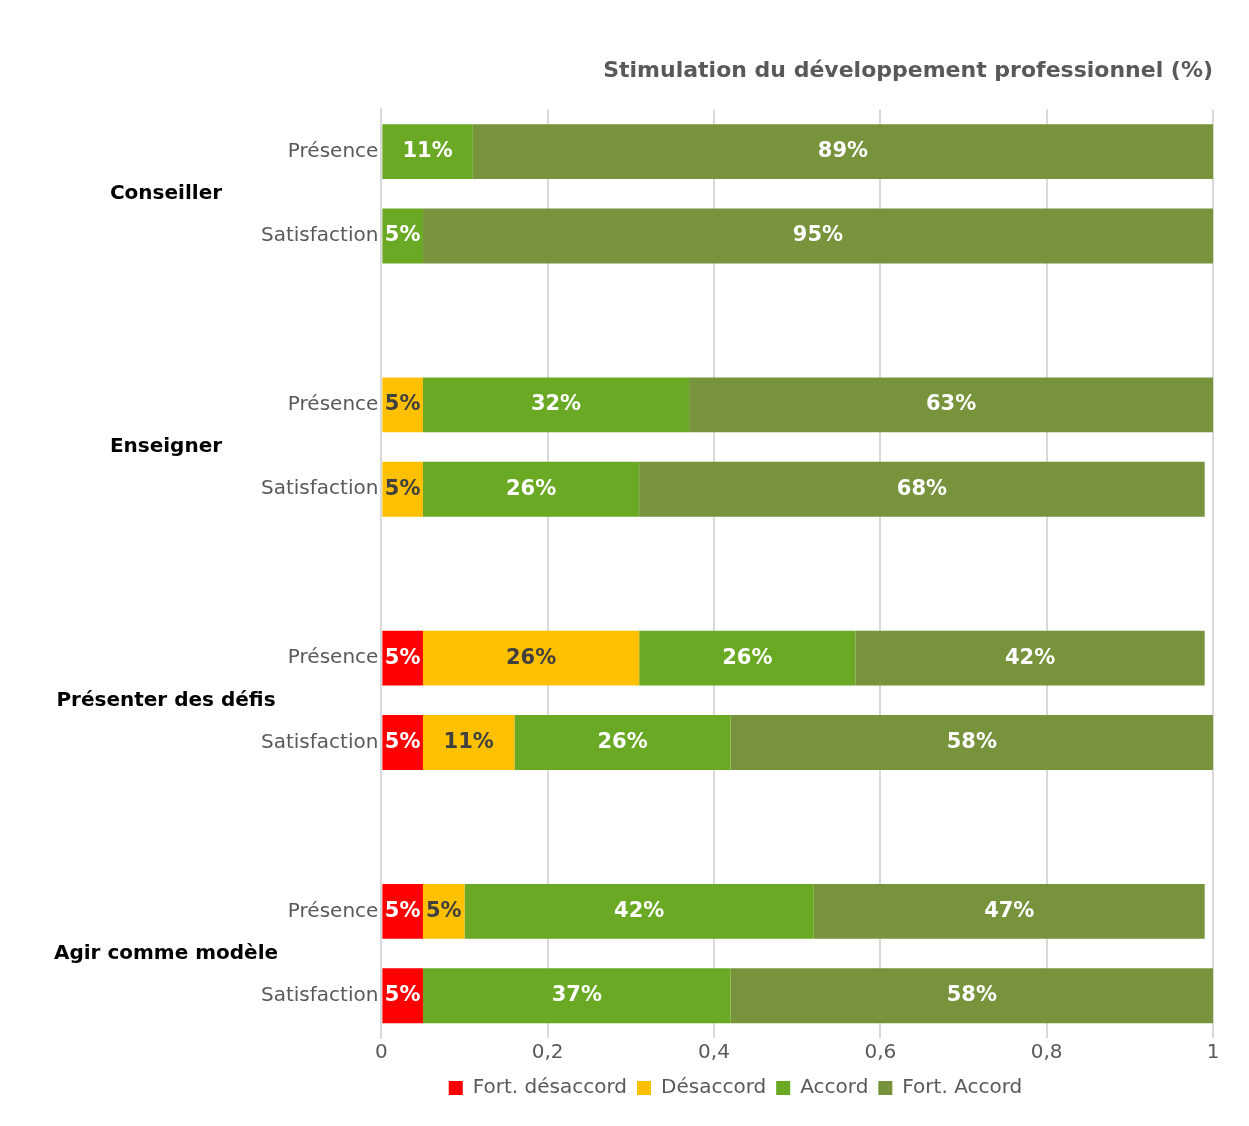 The width and height of the screenshot is (1249, 1126). I want to click on data-label: 89%, so click(843, 150).